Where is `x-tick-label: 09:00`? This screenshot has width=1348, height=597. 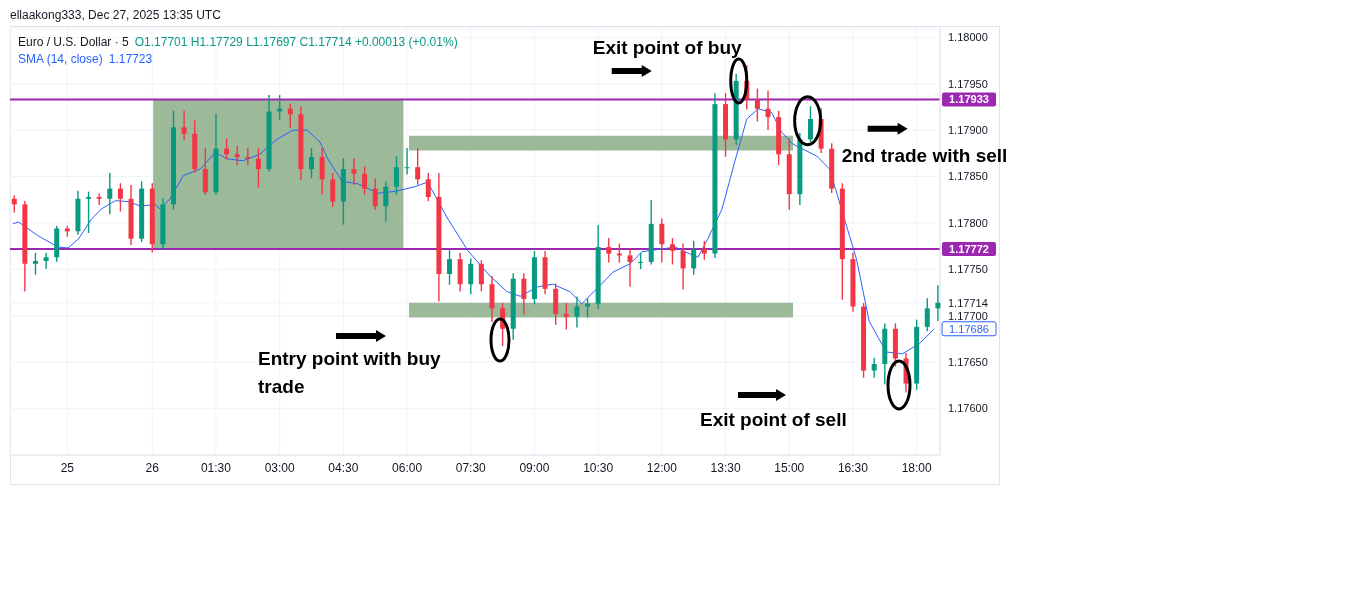 x-tick-label: 09:00 is located at coordinates (534, 467).